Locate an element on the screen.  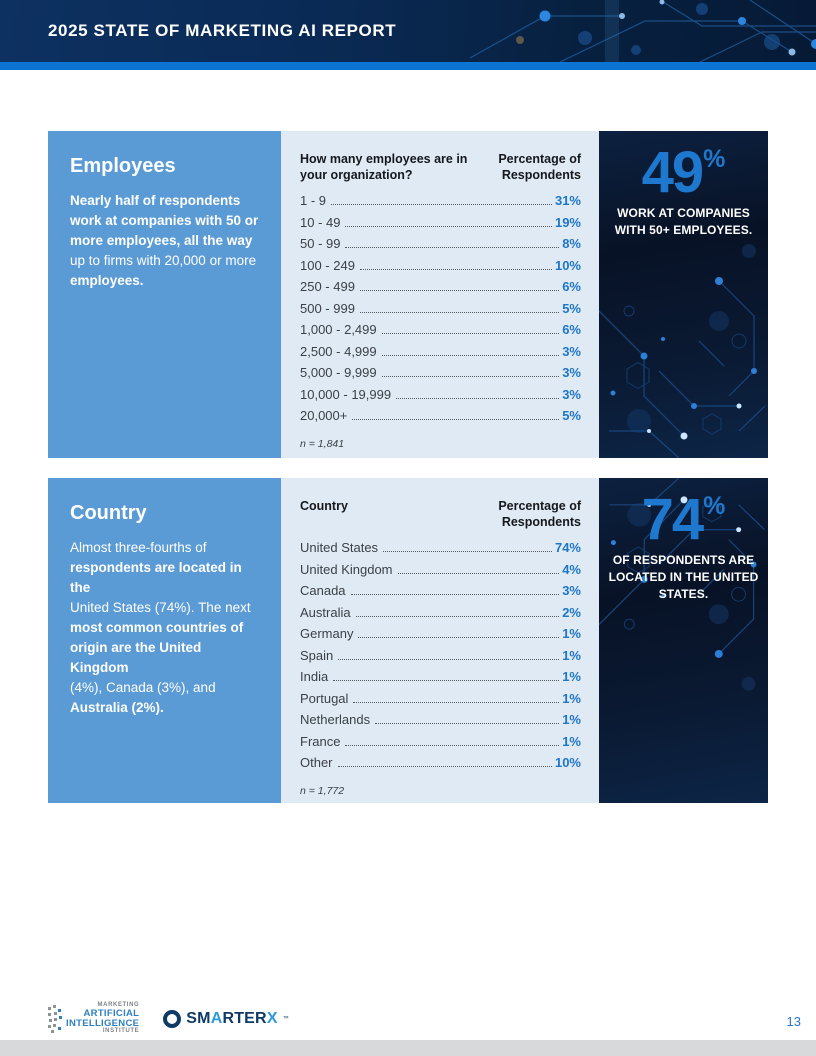
table-row: 1,000 - 2,499 6% is located at coordinates (440, 333).